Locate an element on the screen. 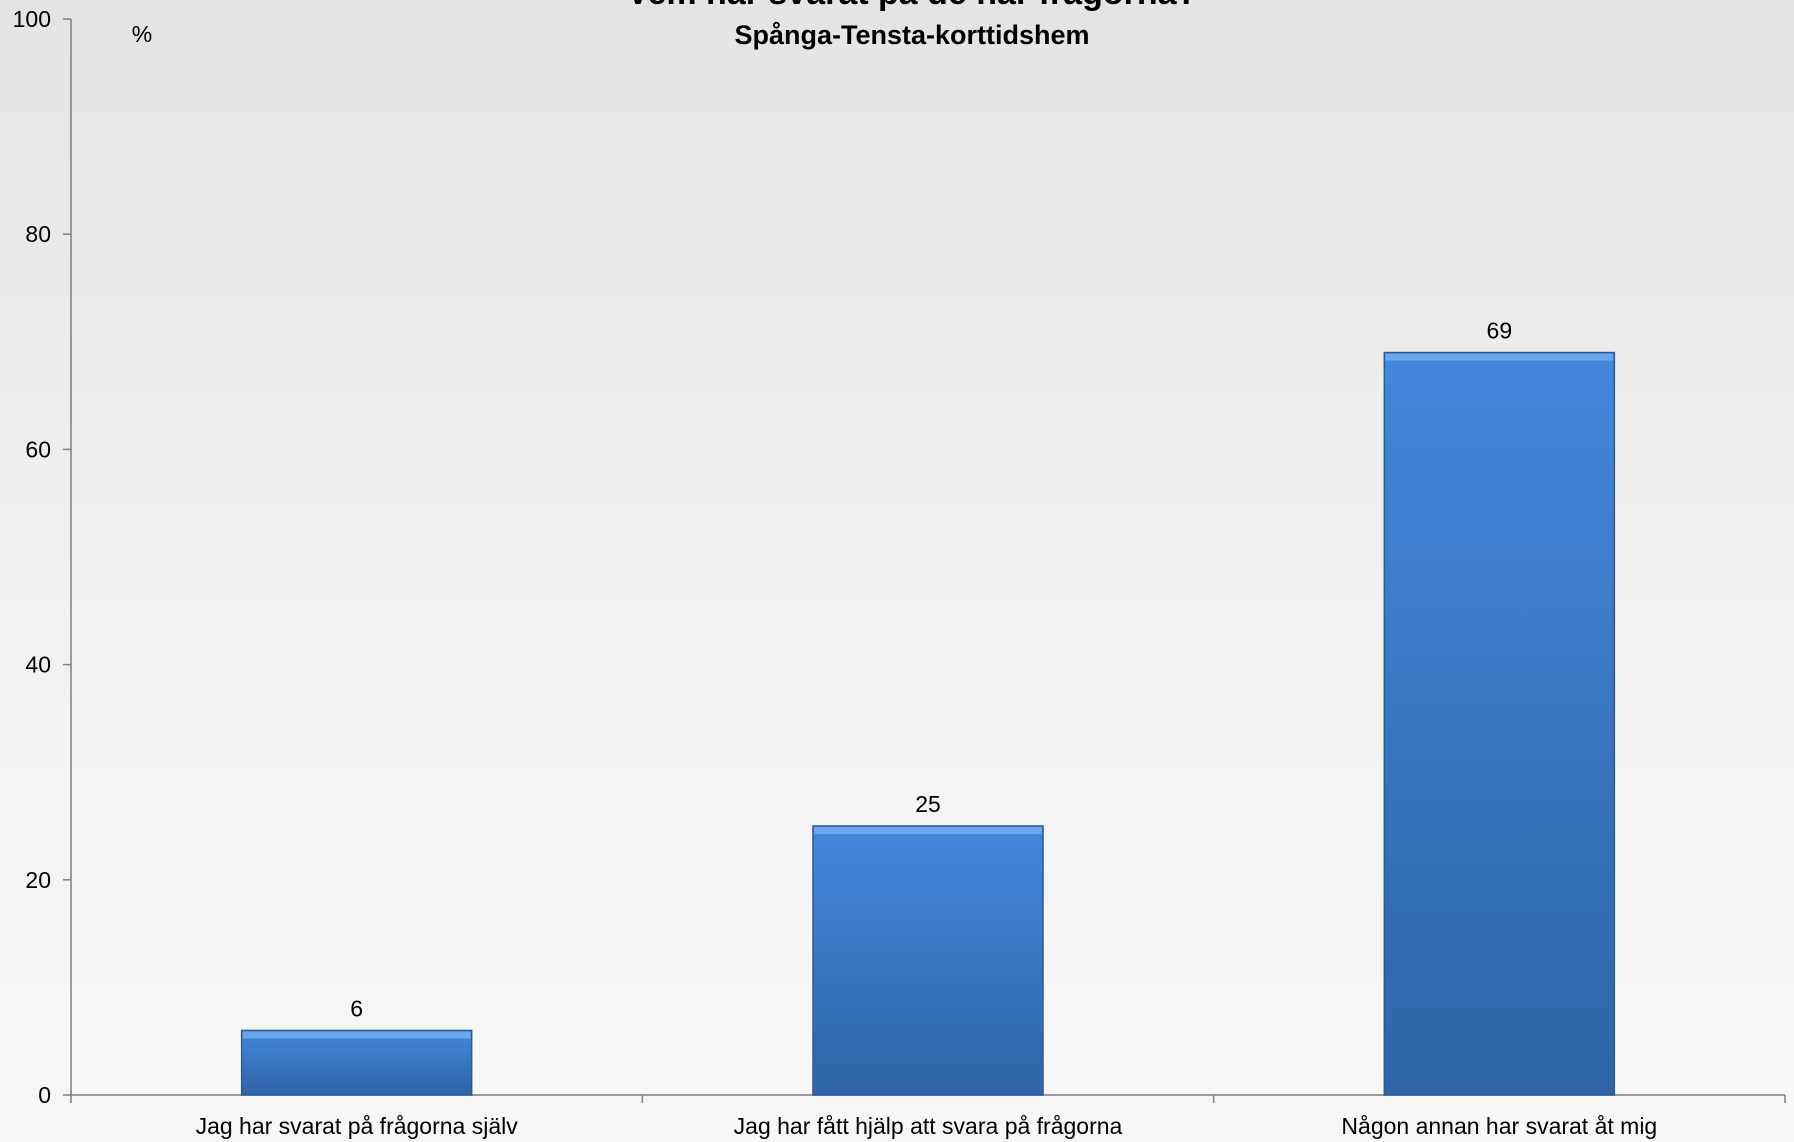  data-label: 25 is located at coordinates (928, 804).